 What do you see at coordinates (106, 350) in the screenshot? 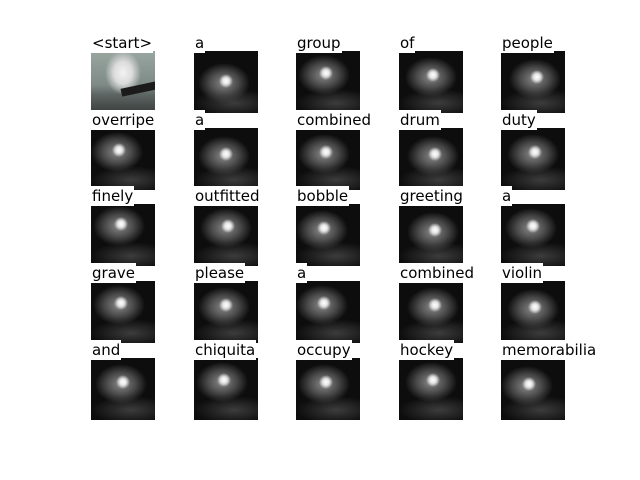
I see `caption-word: and` at bounding box center [106, 350].